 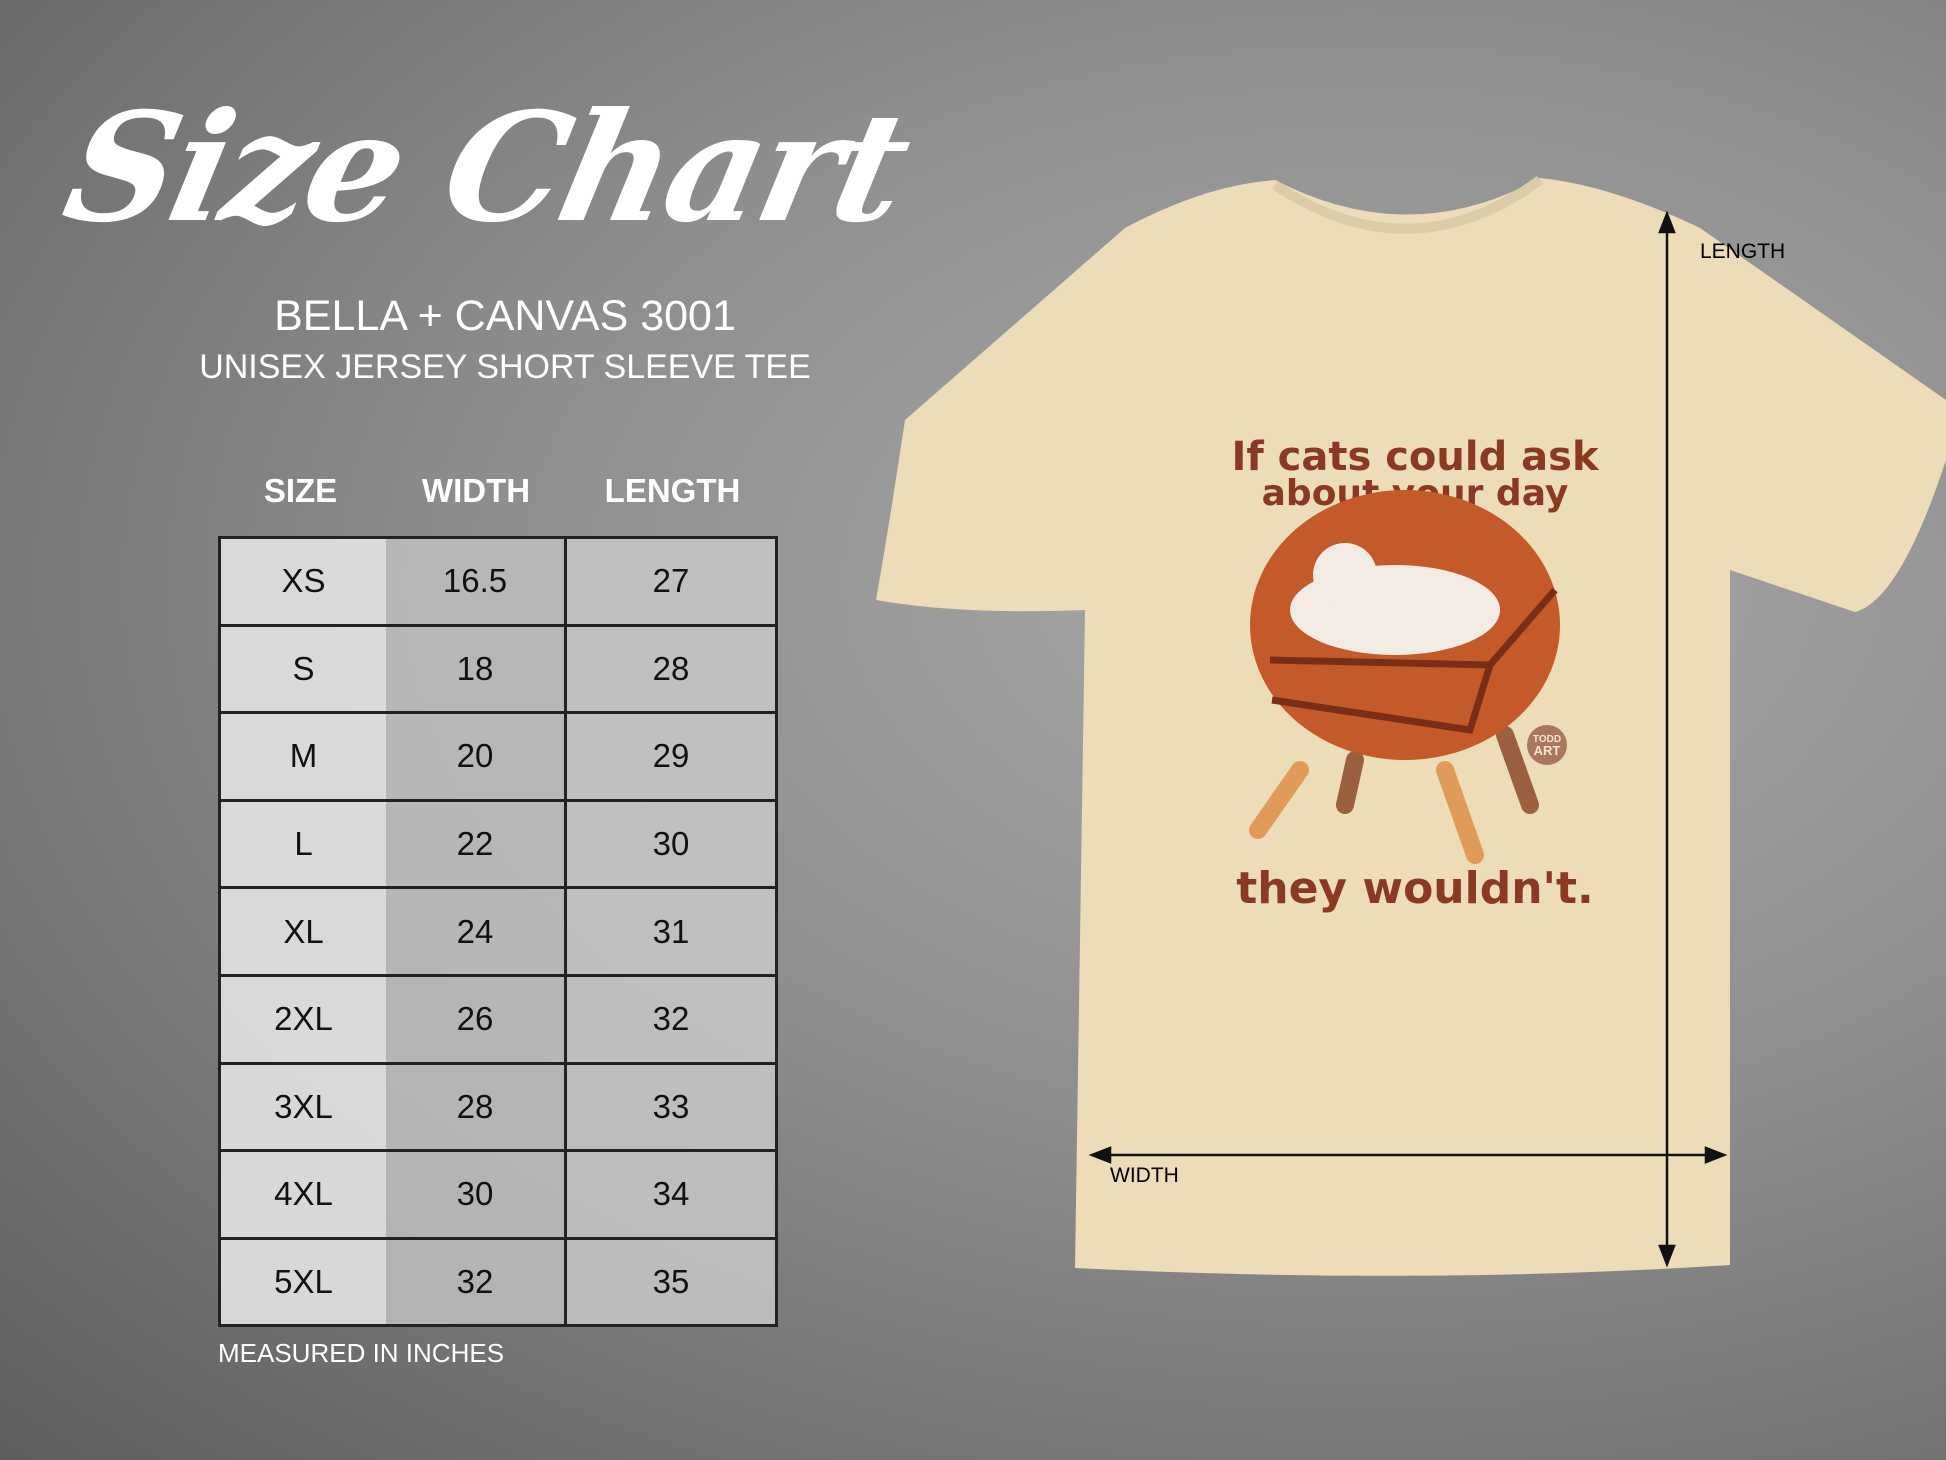 I want to click on chair-illustration, so click(x=1404, y=677).